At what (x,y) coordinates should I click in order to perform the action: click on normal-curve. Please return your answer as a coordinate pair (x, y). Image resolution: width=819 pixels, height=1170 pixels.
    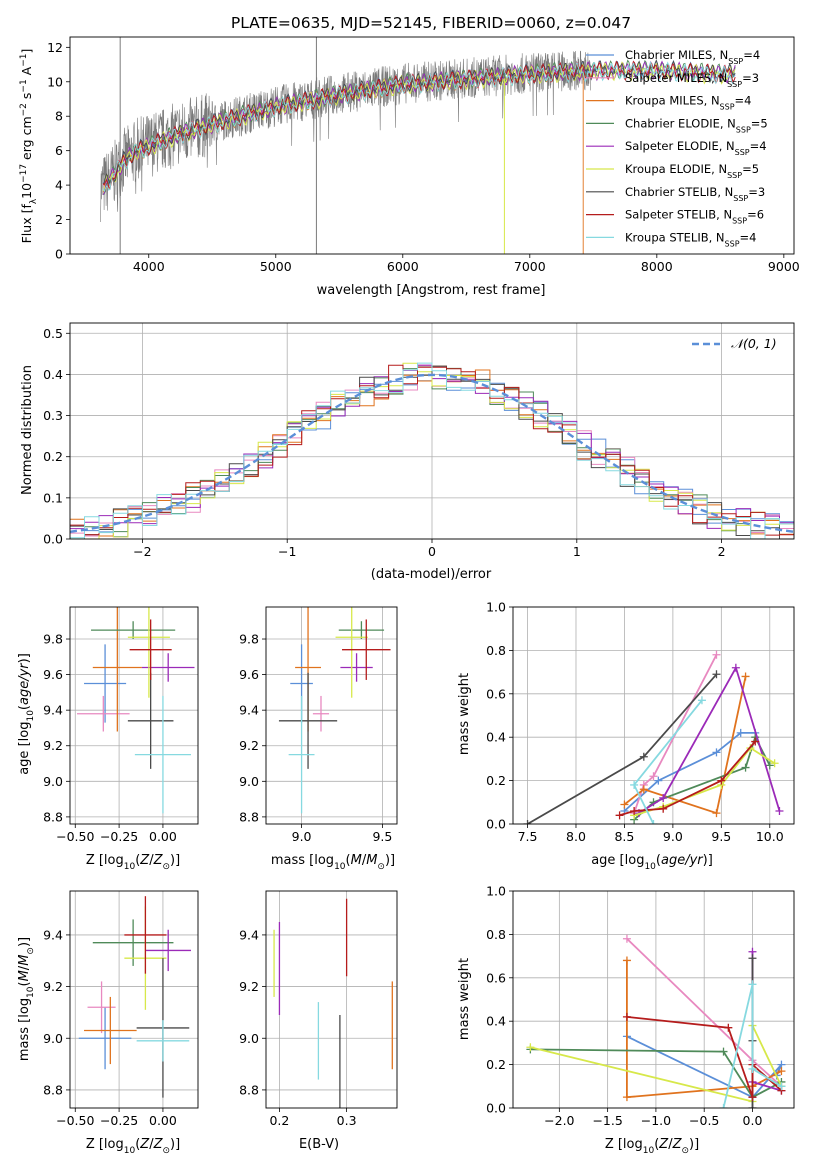
    Looking at the image, I should click on (432, 453).